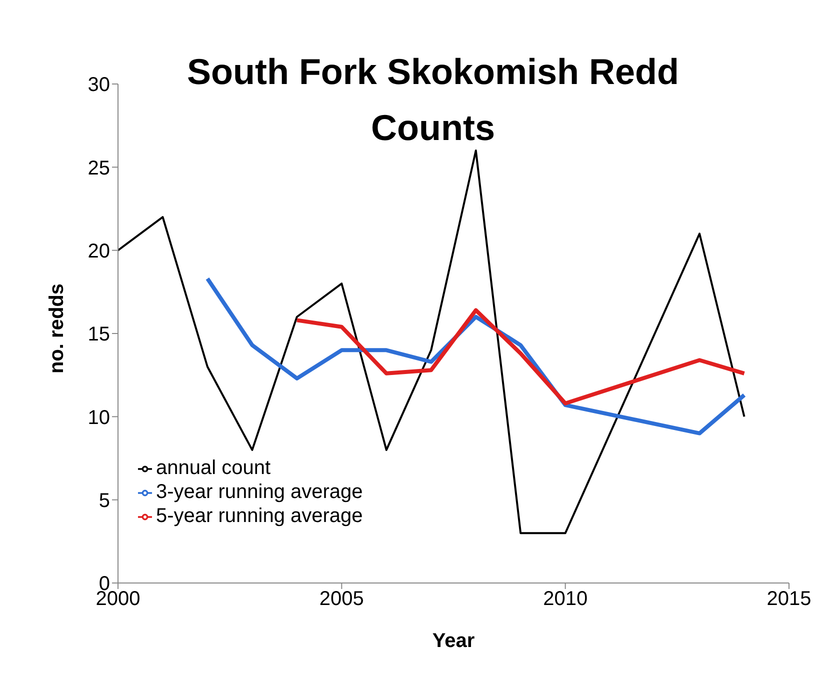  I want to click on chart-title: South Fork Skokomish Redd Counts, so click(433, 100).